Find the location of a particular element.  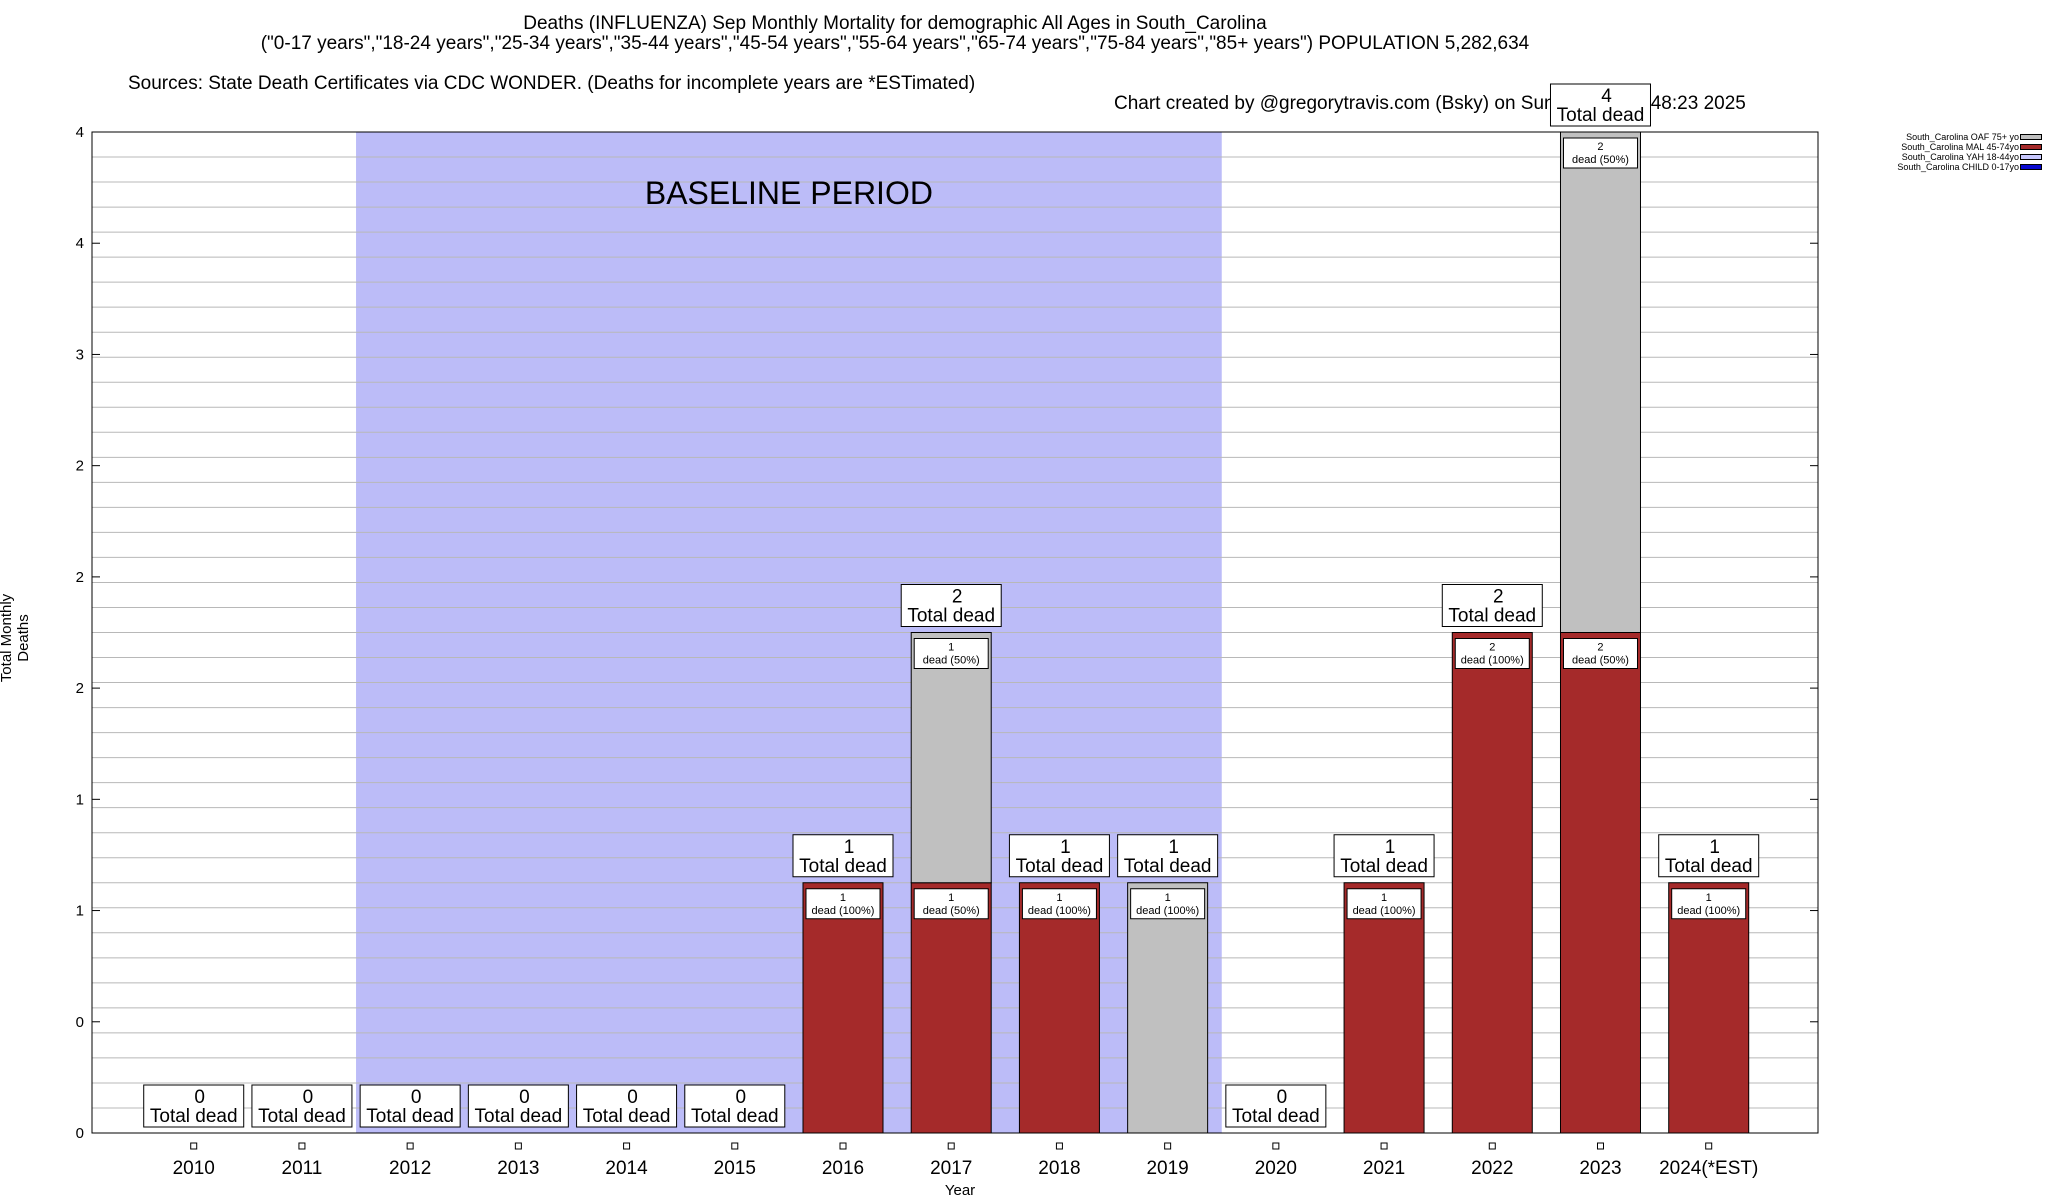

total-label-value: 4 is located at coordinates (1606, 96).